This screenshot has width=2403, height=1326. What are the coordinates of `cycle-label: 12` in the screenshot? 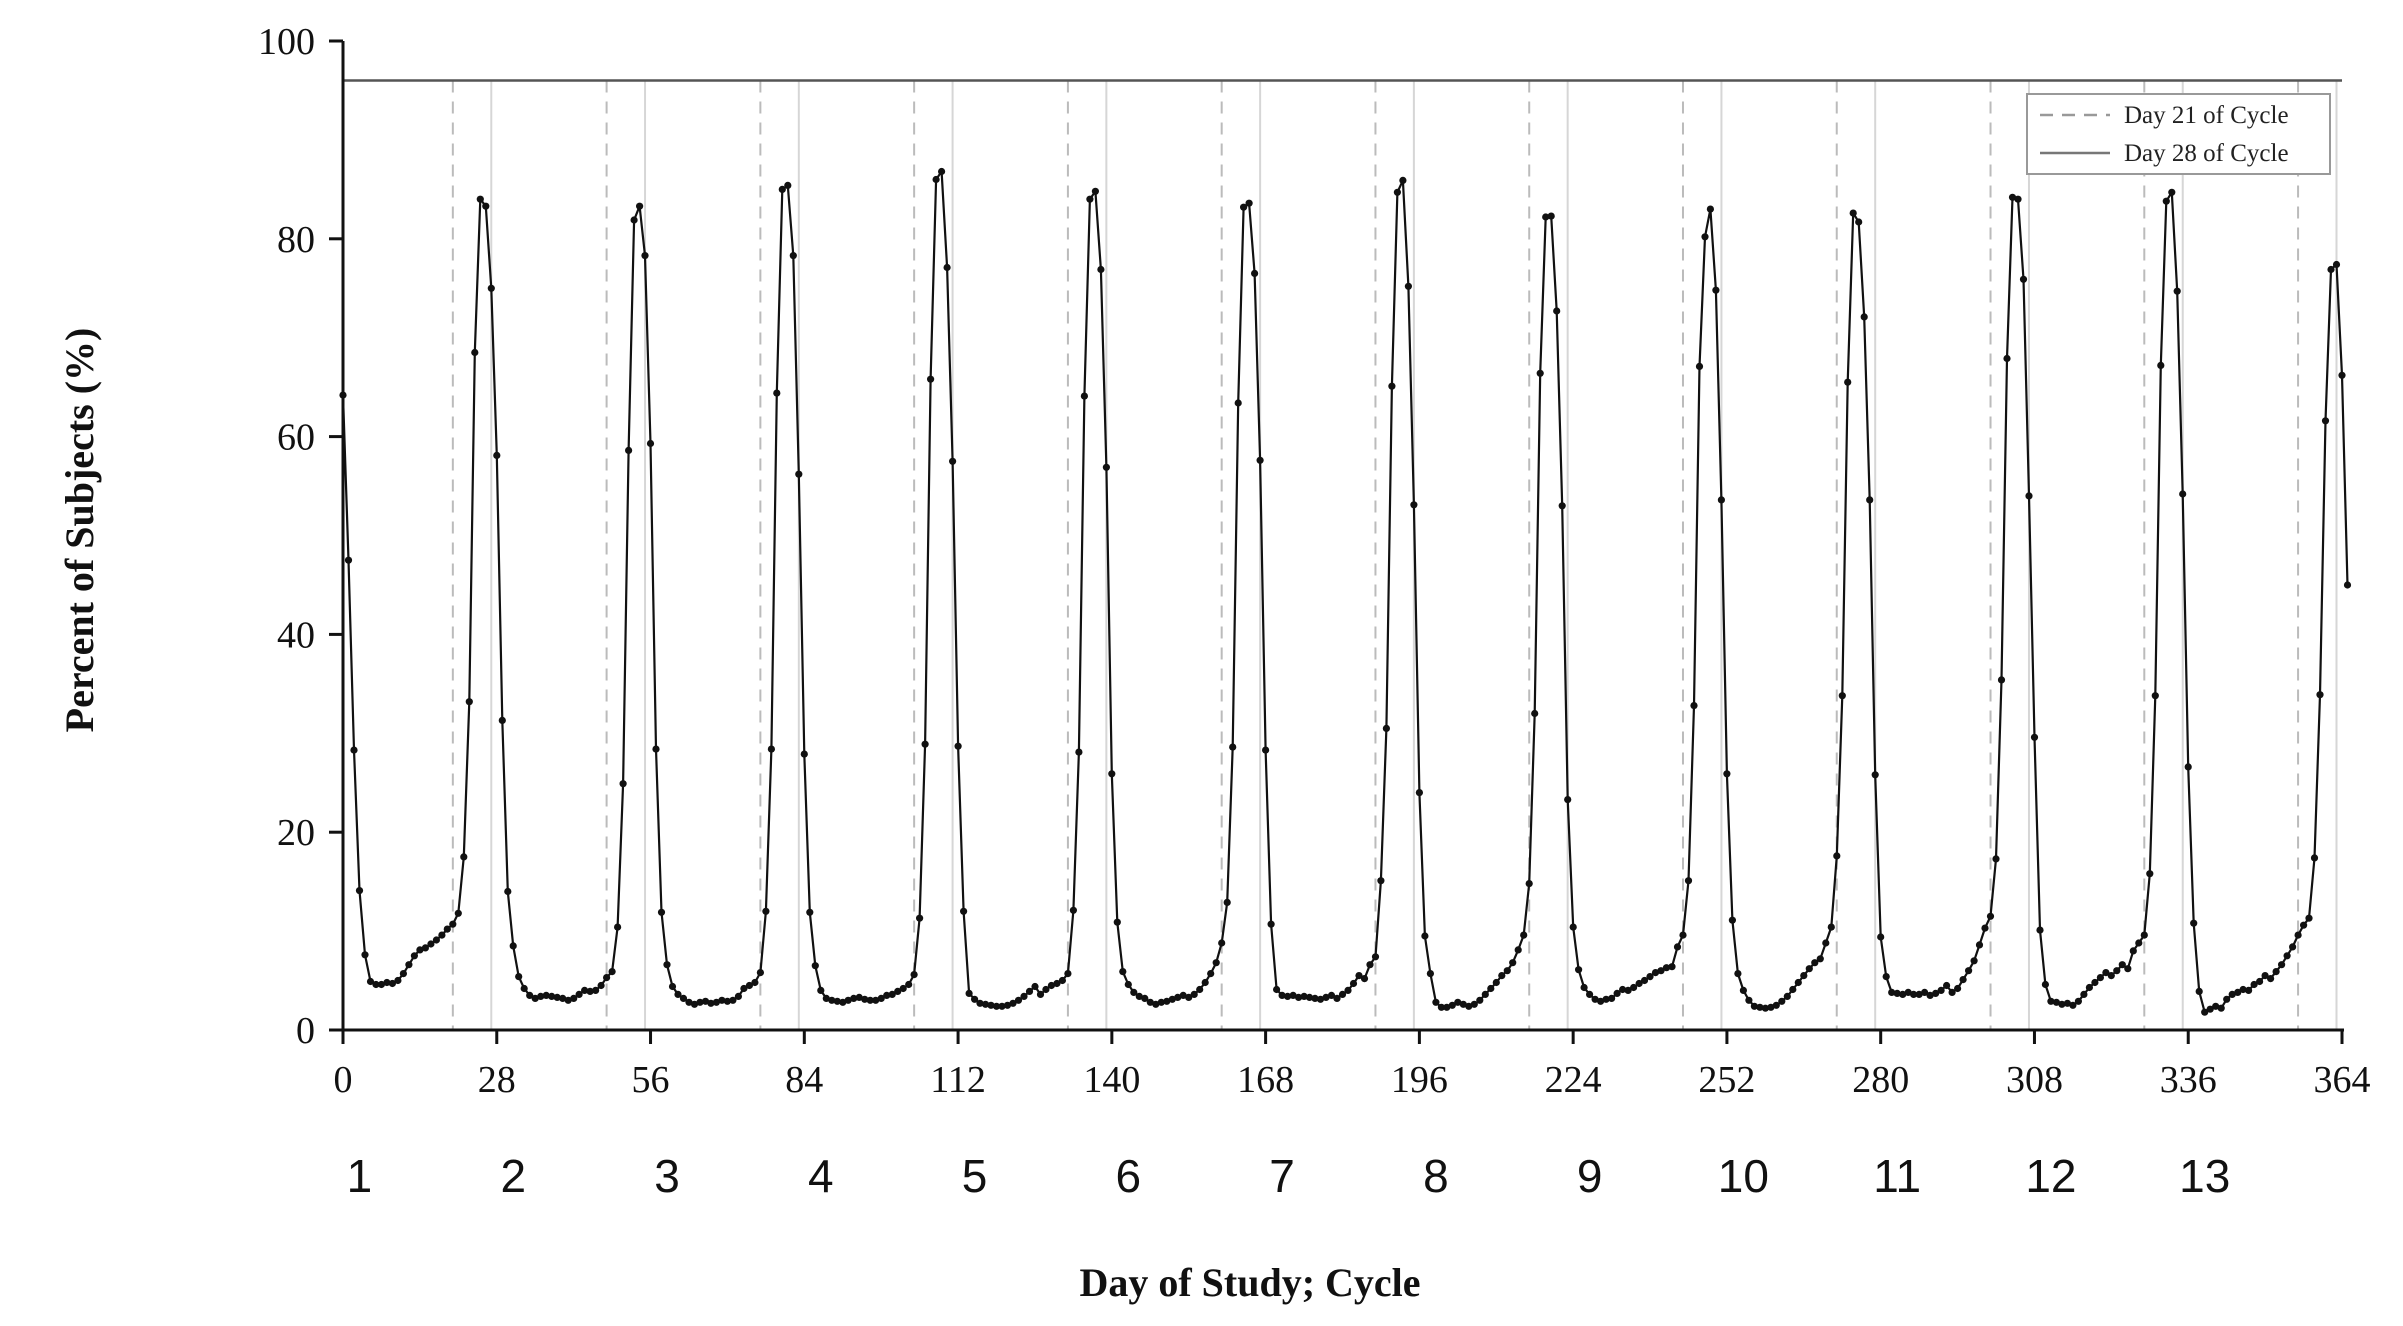 It's located at (2050, 1176).